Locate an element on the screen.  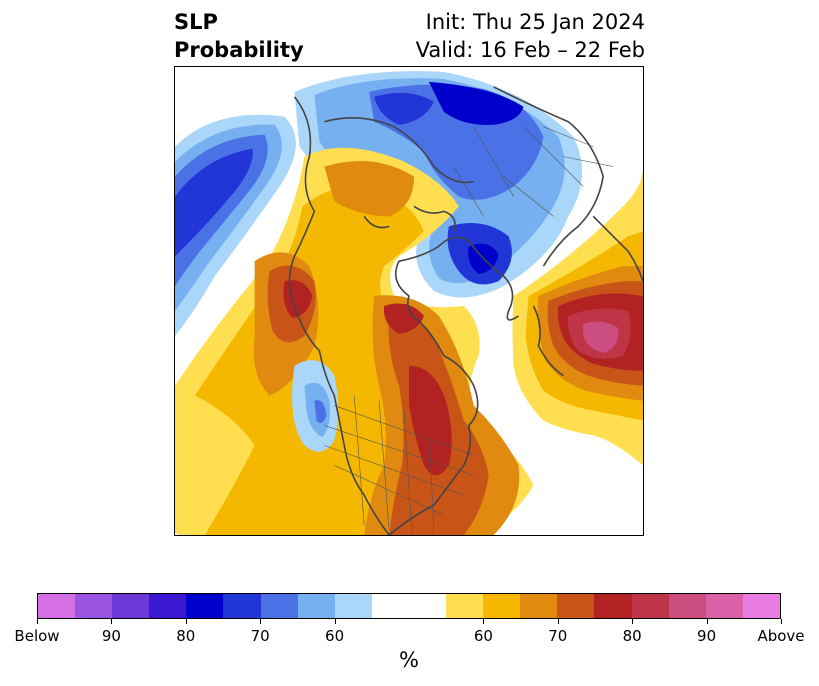
colorbar-tick-label: Below is located at coordinates (37, 636).